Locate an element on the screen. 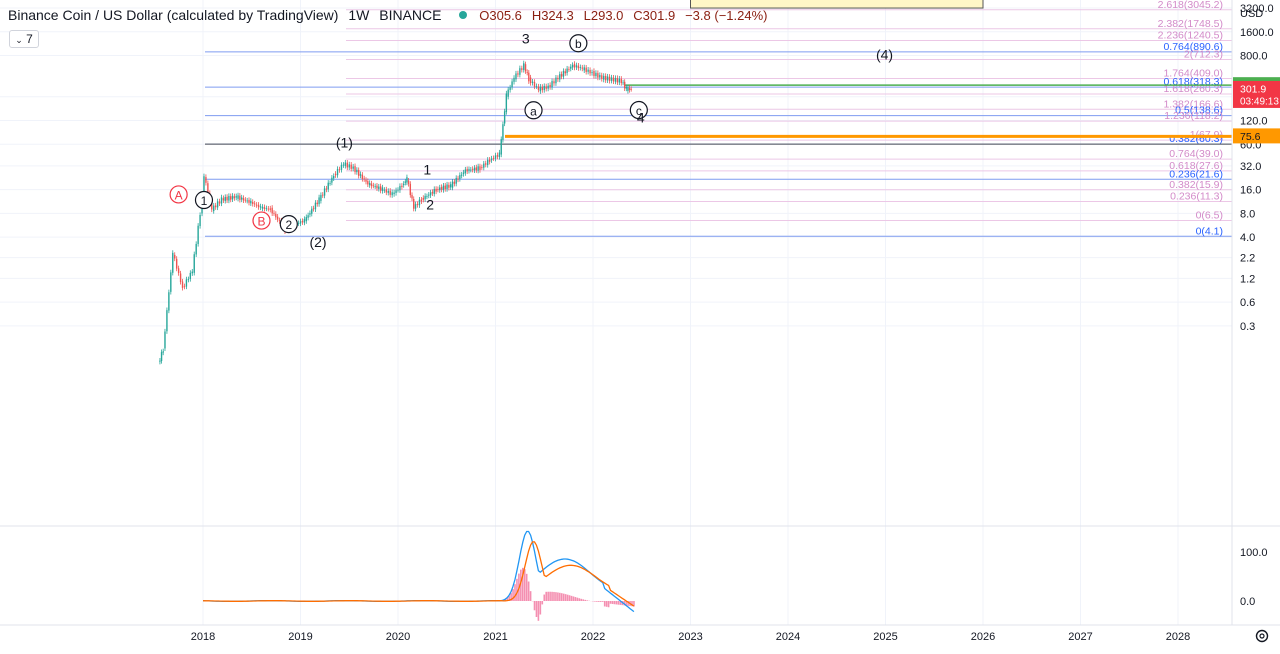  target-zone-box is located at coordinates (837, 4).